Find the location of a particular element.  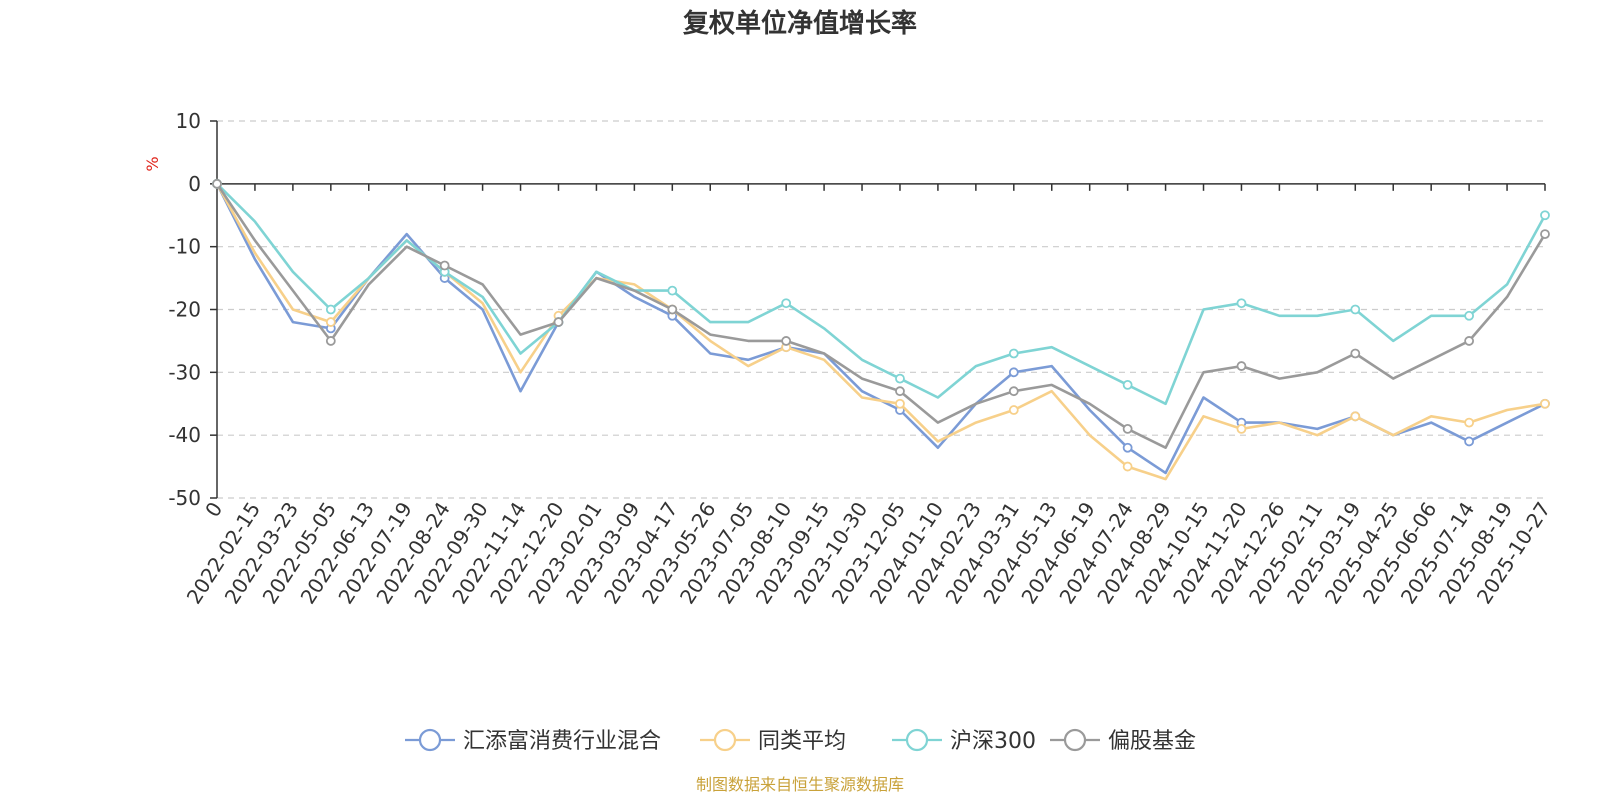

legend: 汇添富消费行业混合 同类平均 沪深300 偏股基金 is located at coordinates (800, 741).